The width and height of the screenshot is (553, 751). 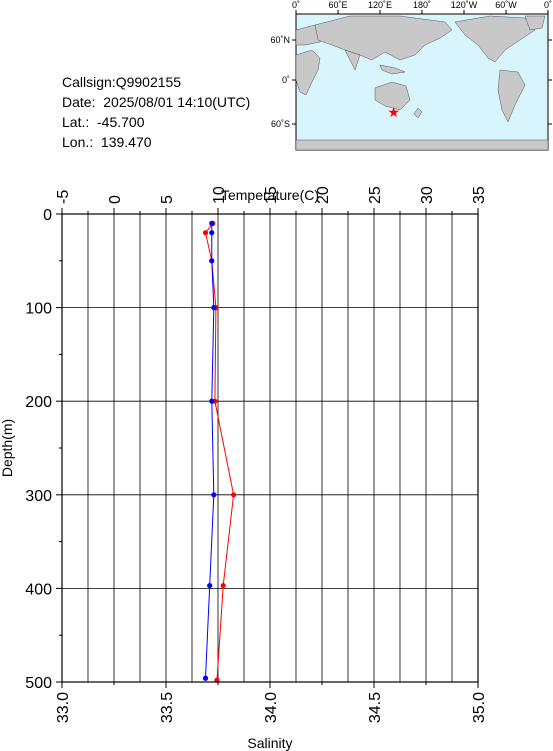 I want to click on temperature-tick-label: 15, so click(x=271, y=195).